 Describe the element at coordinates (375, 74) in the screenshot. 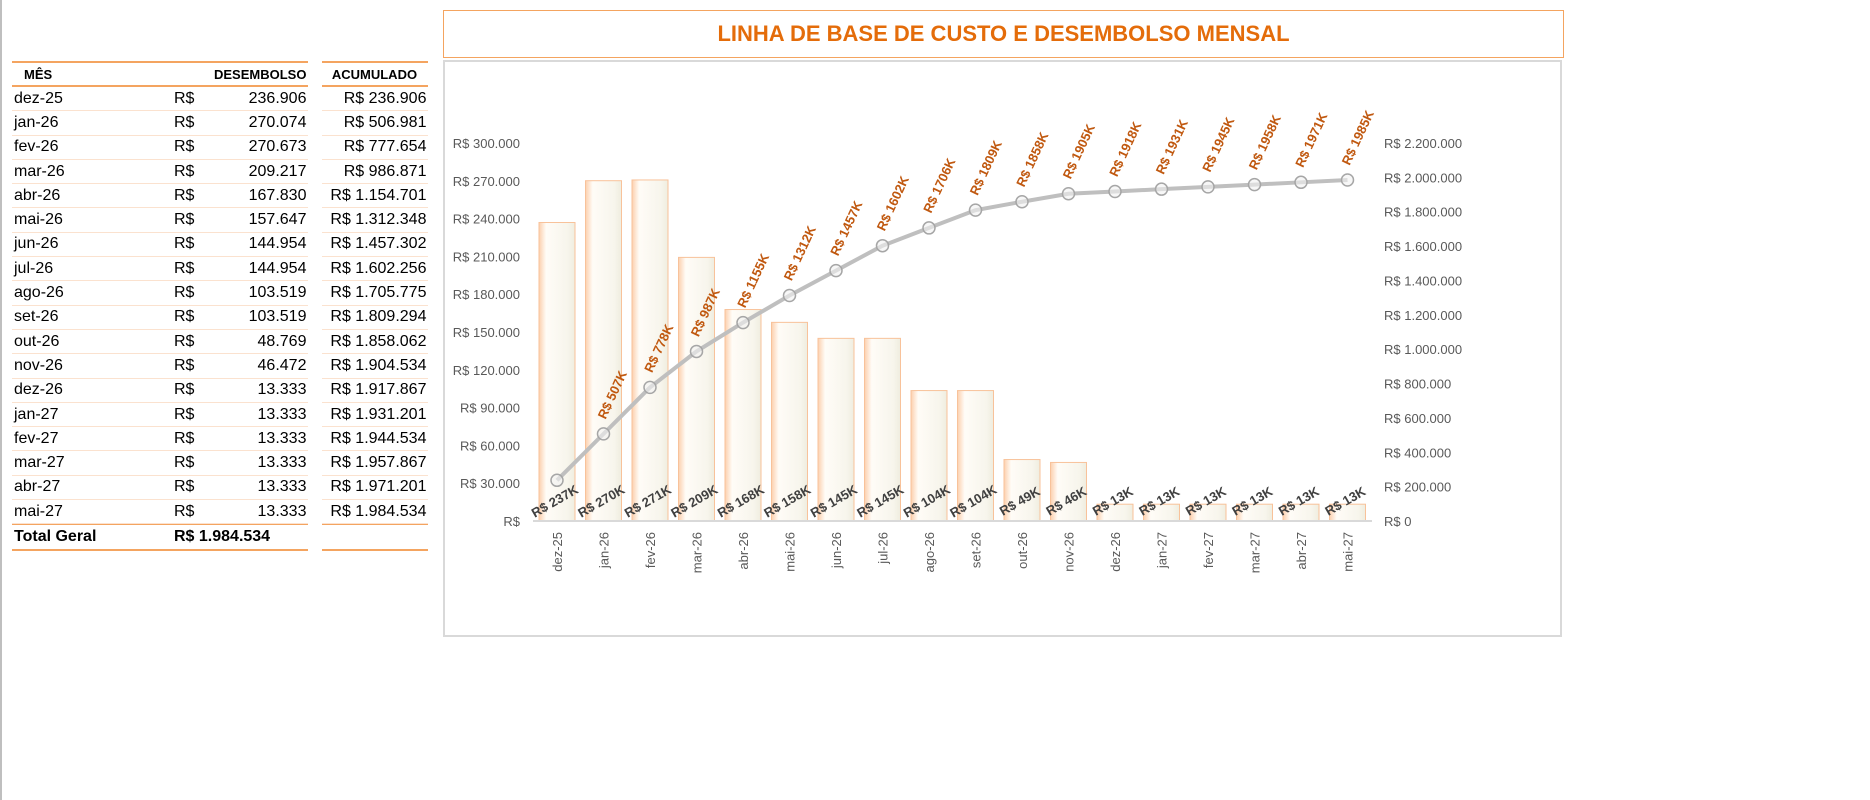

I see `header-accumulated: ACUMULADO` at that location.